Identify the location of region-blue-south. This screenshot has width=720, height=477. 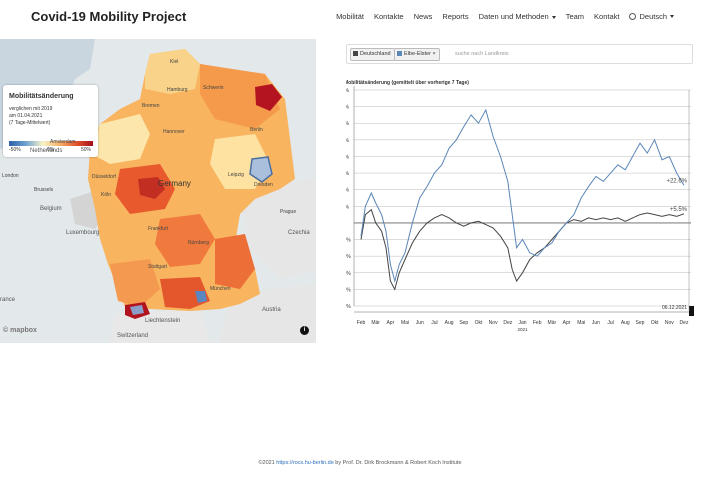
(201, 297).